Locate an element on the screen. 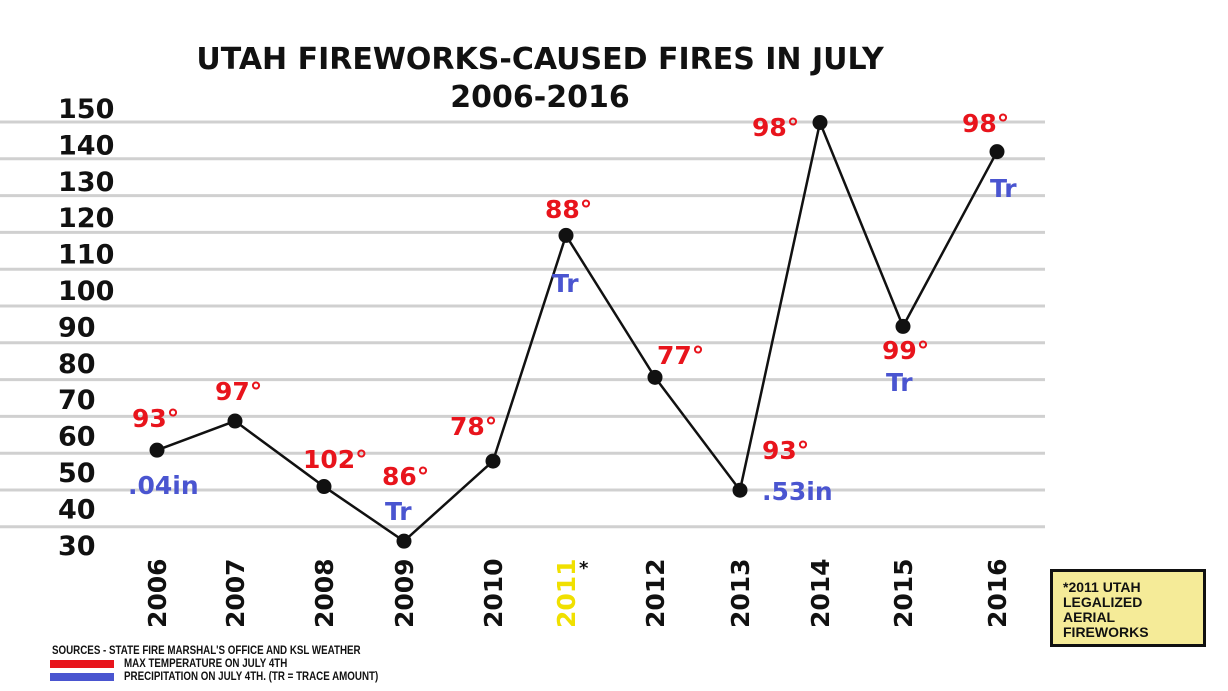 The width and height of the screenshot is (1228, 691). x-tick-label: 2007 is located at coordinates (235, 593).